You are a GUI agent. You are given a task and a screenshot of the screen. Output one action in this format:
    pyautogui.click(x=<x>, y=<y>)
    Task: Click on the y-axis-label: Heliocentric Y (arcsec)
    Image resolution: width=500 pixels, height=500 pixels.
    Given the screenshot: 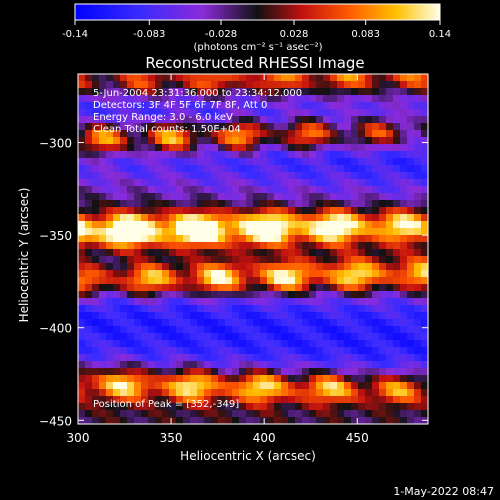 What is the action you would take?
    pyautogui.click(x=24, y=255)
    